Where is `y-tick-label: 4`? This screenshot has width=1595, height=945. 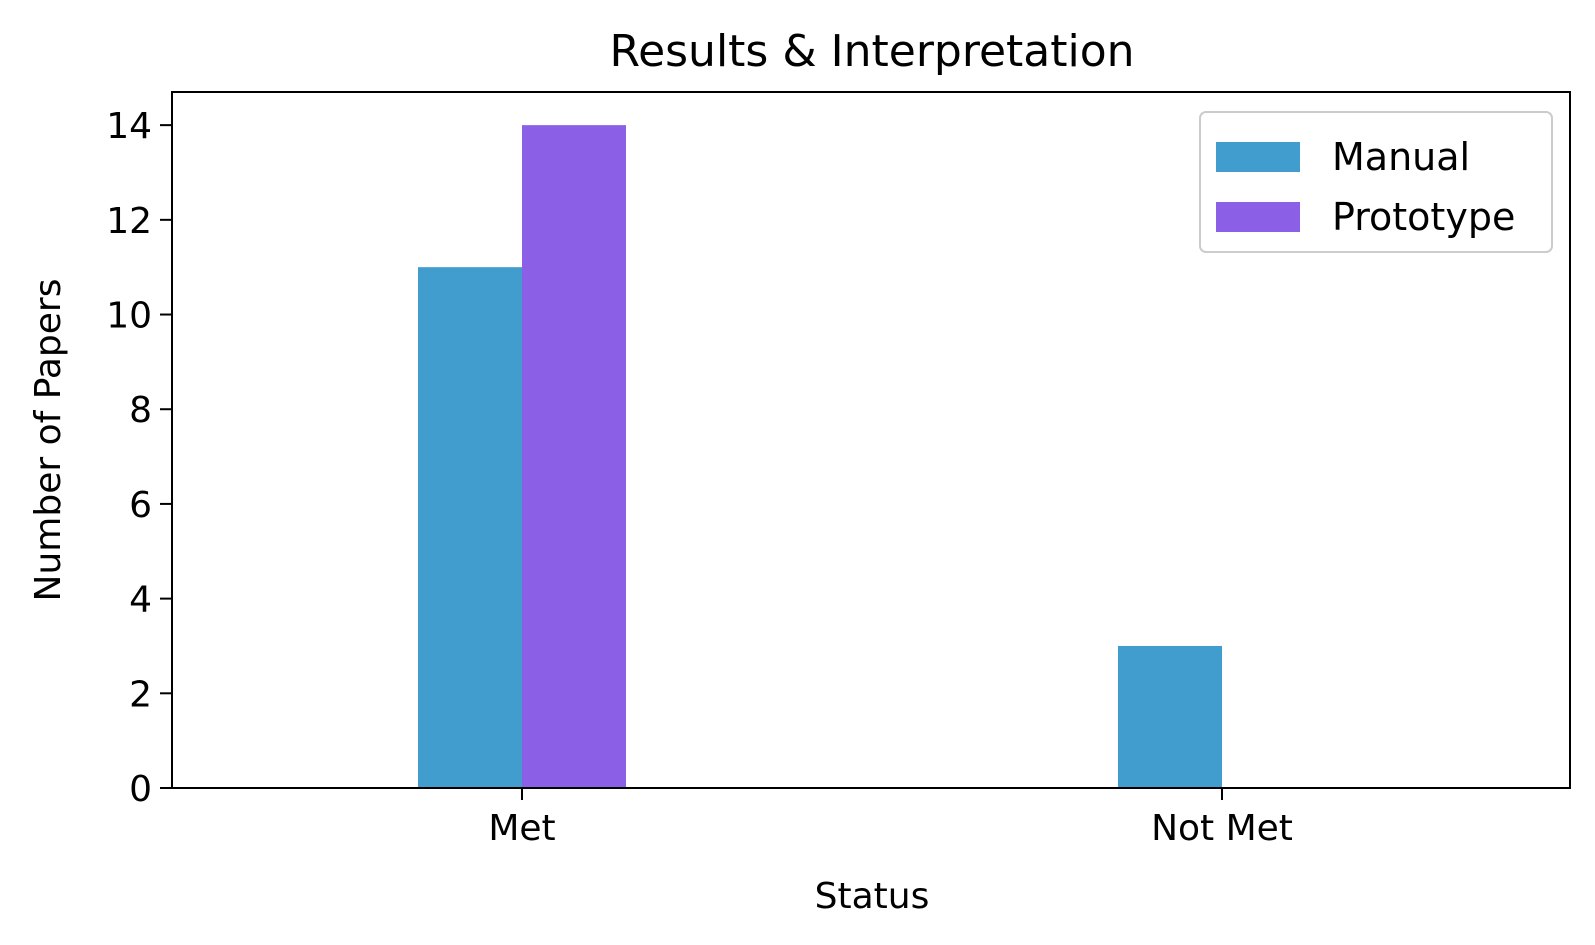
y-tick-label: 4 is located at coordinates (140, 600).